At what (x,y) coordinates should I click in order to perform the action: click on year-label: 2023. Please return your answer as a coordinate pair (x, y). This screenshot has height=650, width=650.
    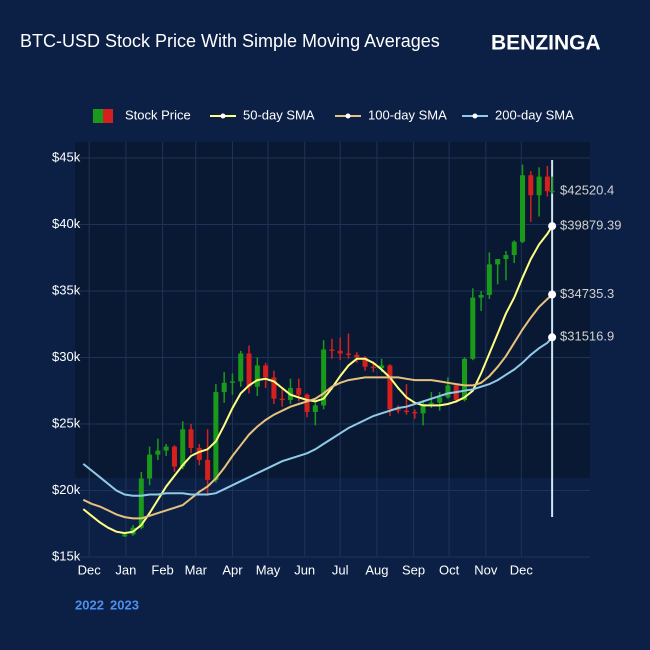
    Looking at the image, I should click on (124, 604).